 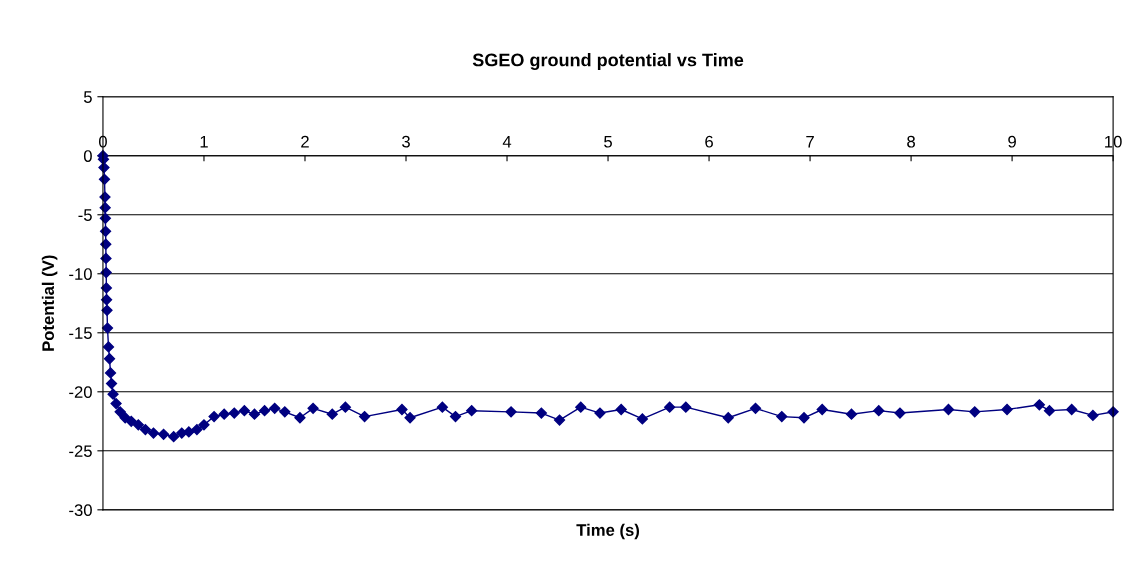 What do you see at coordinates (709, 141) in the screenshot?
I see `x-tick-label: 6` at bounding box center [709, 141].